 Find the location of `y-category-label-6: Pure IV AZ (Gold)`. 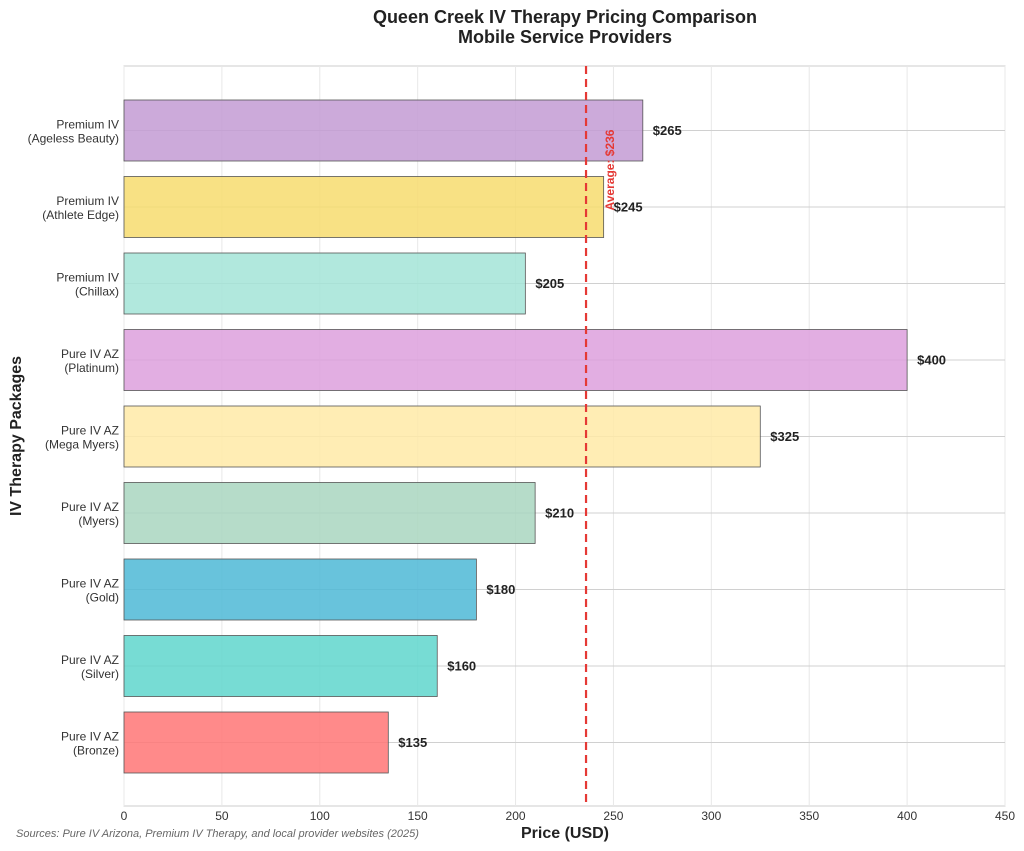

y-category-label-6: Pure IV AZ (Gold) is located at coordinates (90, 591).